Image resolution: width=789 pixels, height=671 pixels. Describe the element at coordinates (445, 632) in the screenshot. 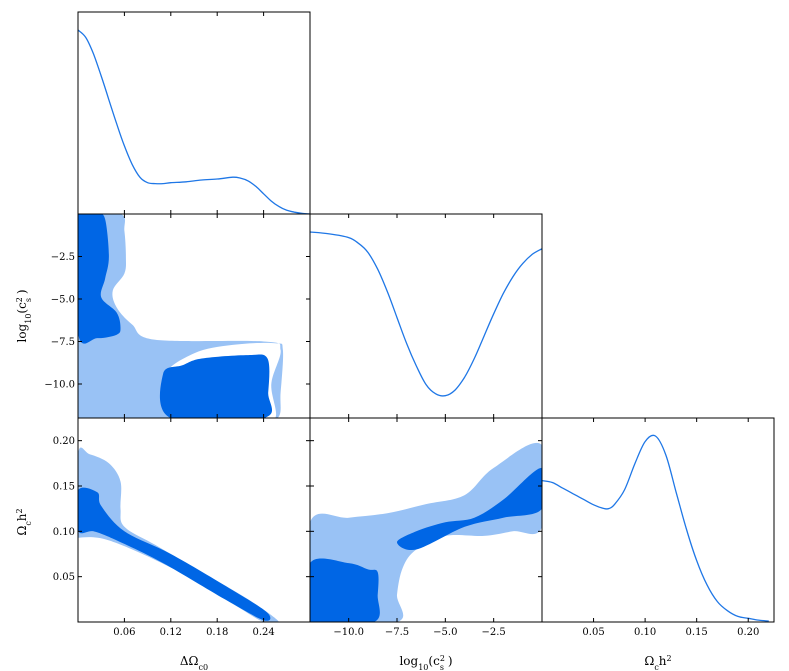

I see `xtick-label-logcs2: −5.0` at that location.